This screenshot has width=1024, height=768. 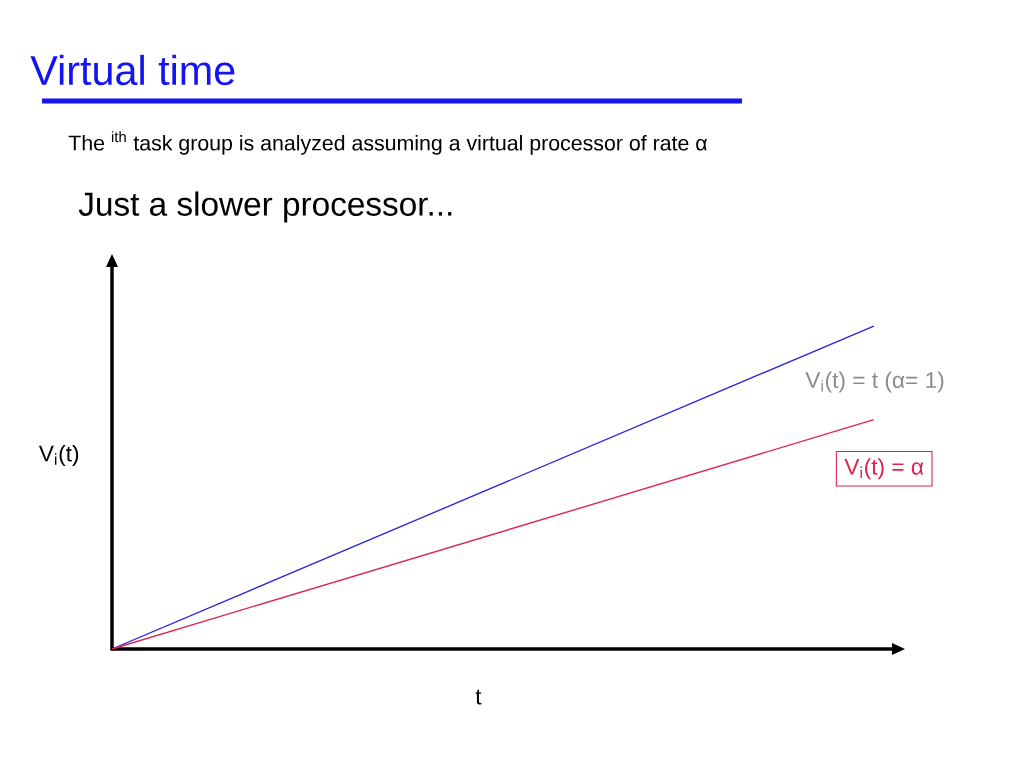 What do you see at coordinates (478, 697) in the screenshot?
I see `x-axis-title: t` at bounding box center [478, 697].